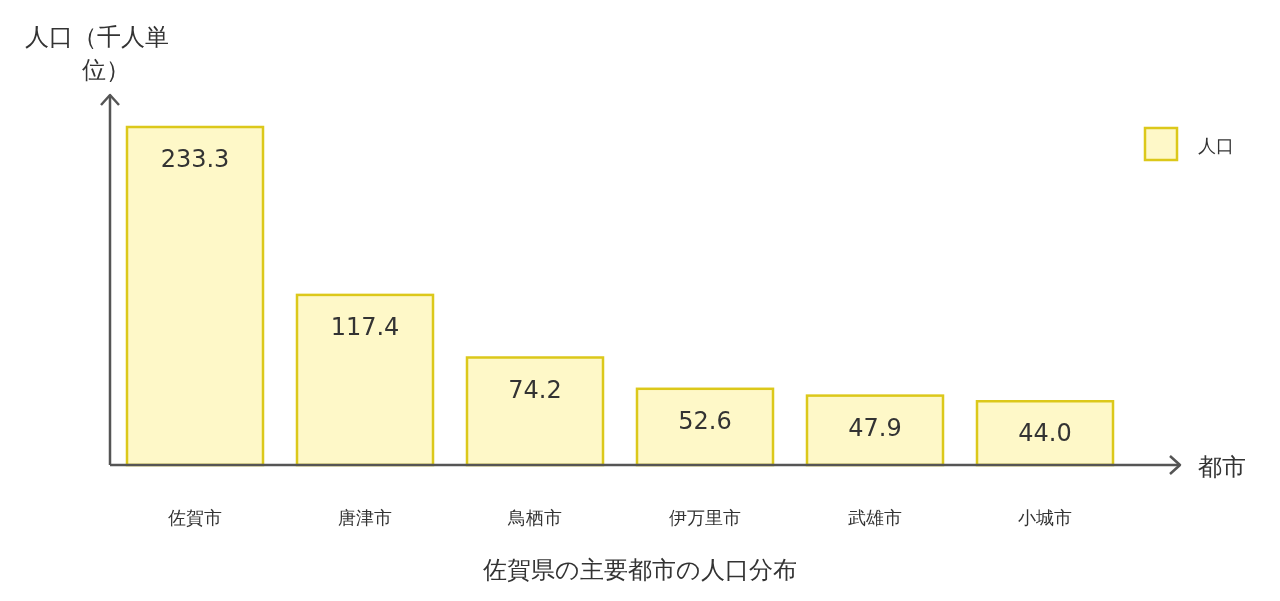 This screenshot has height=601, width=1280. I want to click on data-label: 47.9, so click(875, 427).